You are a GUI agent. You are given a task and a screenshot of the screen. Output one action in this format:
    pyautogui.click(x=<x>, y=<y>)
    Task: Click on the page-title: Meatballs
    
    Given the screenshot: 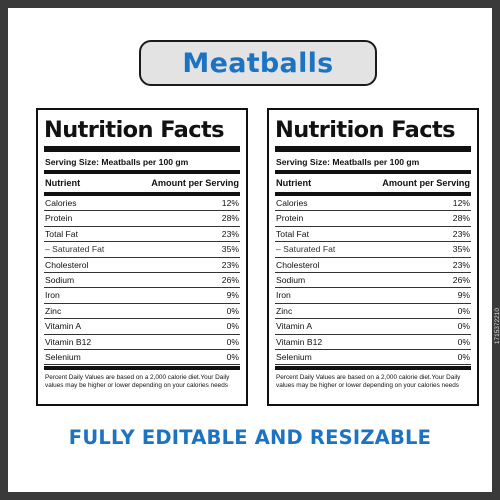 What is the action you would take?
    pyautogui.click(x=258, y=63)
    